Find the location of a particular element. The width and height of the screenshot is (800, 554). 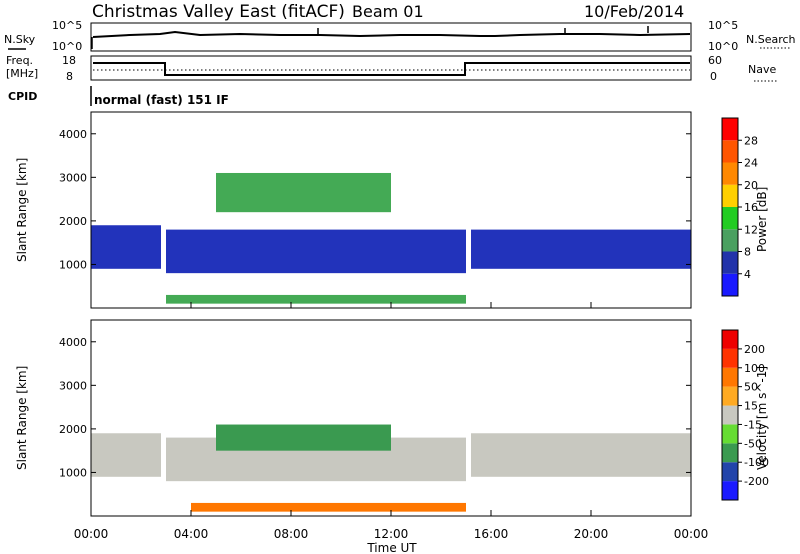

power-colorbar-tick-label: 28 is located at coordinates (751, 140).